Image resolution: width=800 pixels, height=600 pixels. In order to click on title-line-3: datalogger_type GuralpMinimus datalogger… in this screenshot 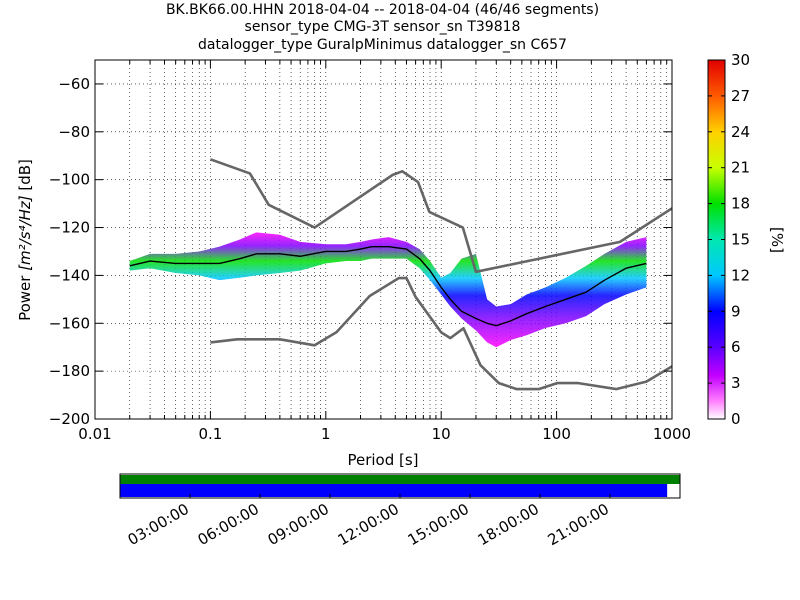, I will do `click(382, 45)`.